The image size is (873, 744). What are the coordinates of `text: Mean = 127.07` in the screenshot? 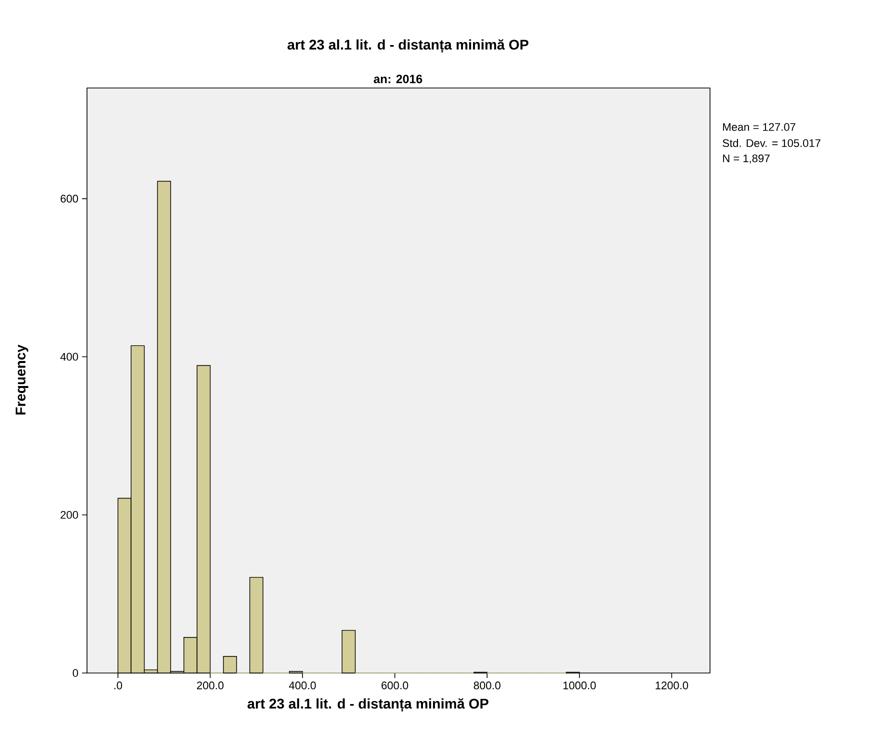 It's located at (759, 127).